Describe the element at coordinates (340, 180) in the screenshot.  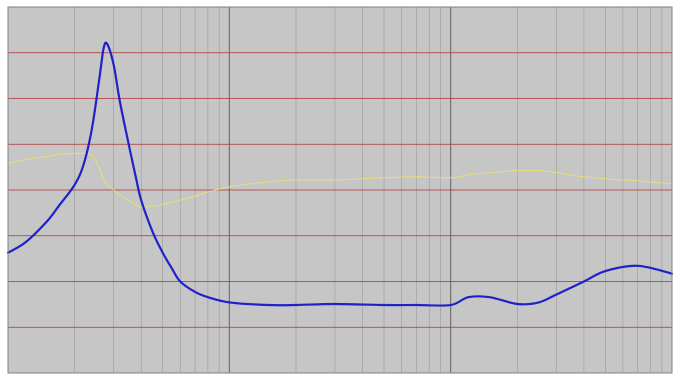
I see `series-phase-line` at that location.